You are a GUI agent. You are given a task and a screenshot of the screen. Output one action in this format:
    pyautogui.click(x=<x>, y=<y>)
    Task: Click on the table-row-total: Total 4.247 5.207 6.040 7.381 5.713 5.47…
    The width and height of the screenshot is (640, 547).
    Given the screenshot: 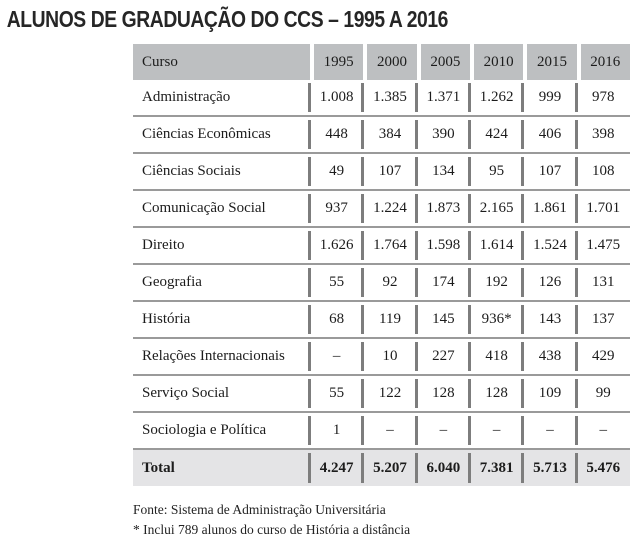 What is the action you would take?
    pyautogui.click(x=381, y=468)
    